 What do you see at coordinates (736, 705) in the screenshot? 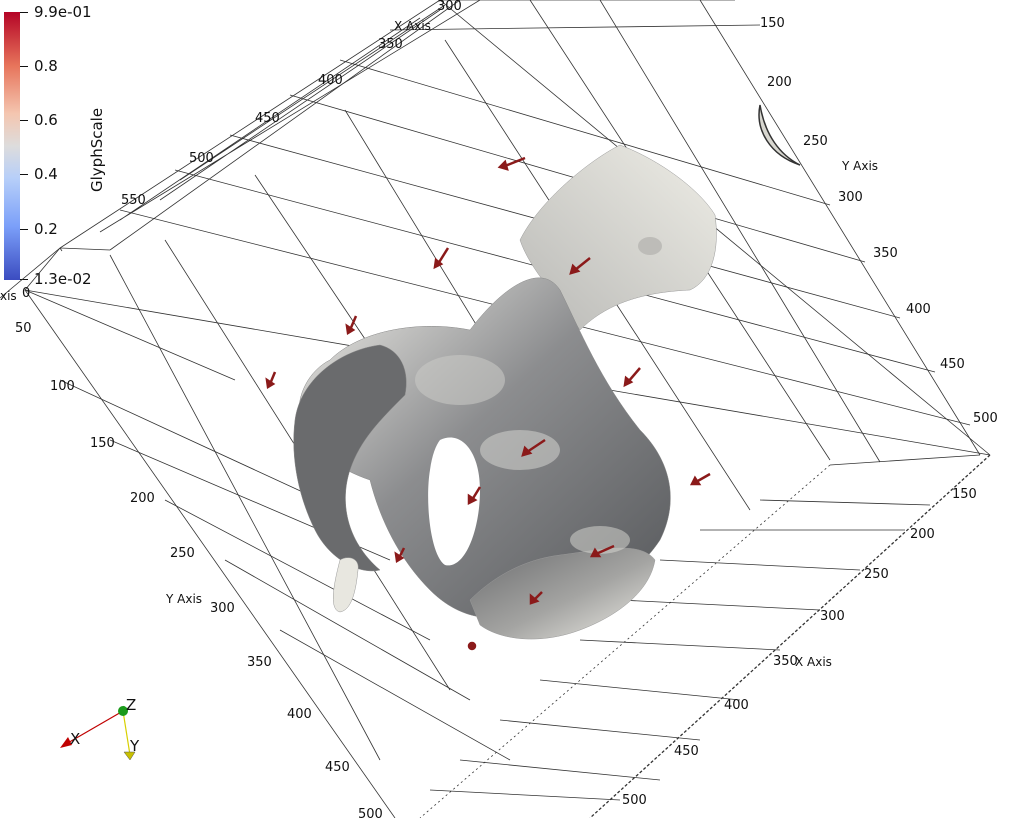
I see `bottom-right-tick: 400` at bounding box center [736, 705].